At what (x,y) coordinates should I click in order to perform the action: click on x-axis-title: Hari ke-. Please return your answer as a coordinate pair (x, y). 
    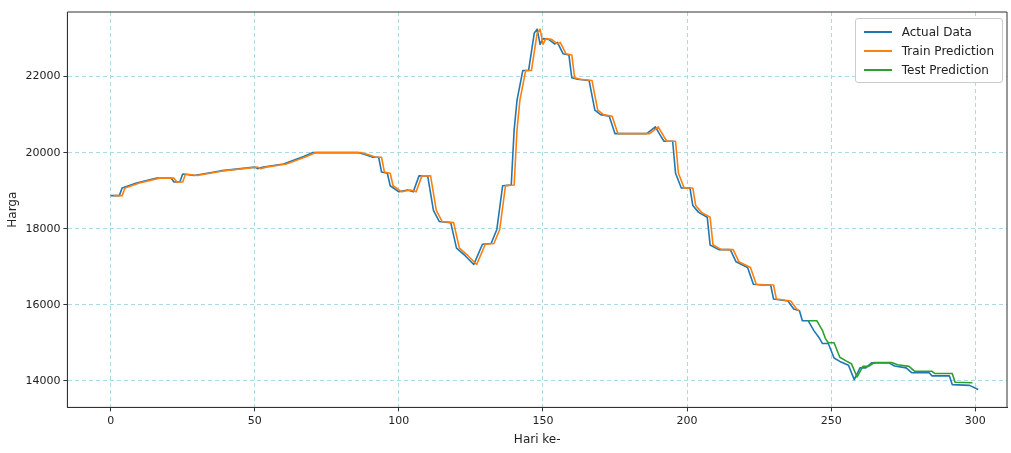
    Looking at the image, I should click on (537, 438).